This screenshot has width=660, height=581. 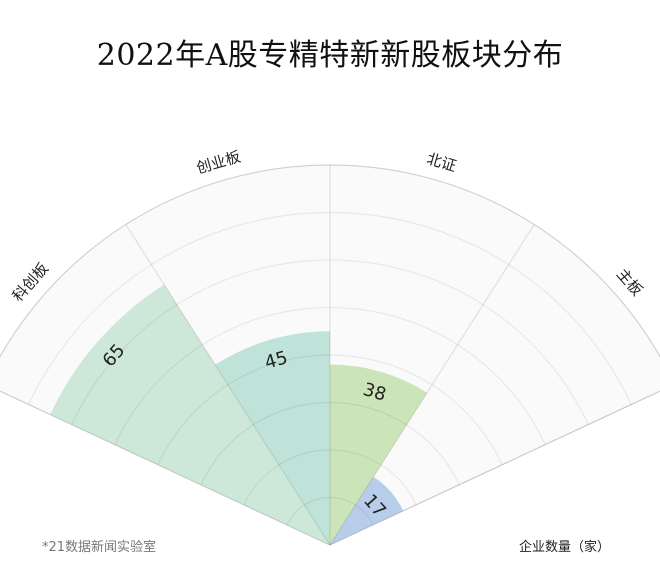 What do you see at coordinates (442, 163) in the screenshot?
I see `category-label-2: 北证` at bounding box center [442, 163].